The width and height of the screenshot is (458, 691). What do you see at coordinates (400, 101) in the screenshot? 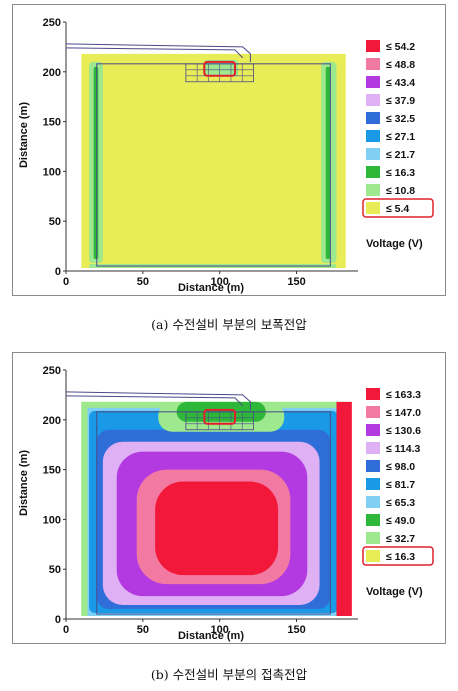
I see `legend-label: ≤ 37.9` at bounding box center [400, 101].